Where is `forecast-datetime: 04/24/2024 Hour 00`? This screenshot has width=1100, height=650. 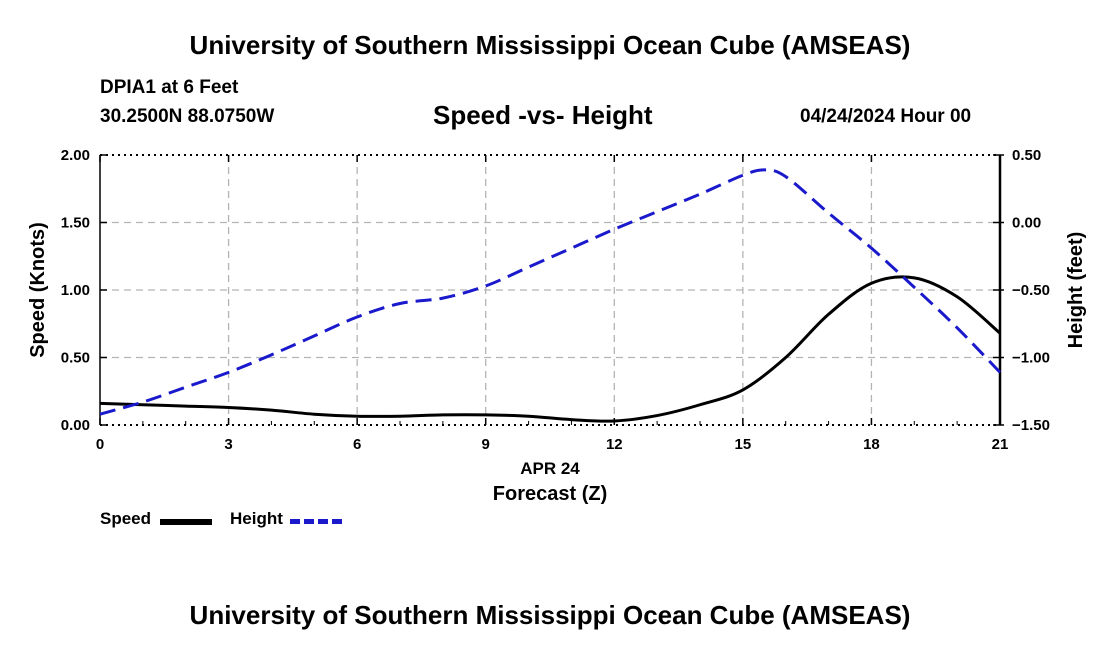 forecast-datetime: 04/24/2024 Hour 00 is located at coordinates (886, 116).